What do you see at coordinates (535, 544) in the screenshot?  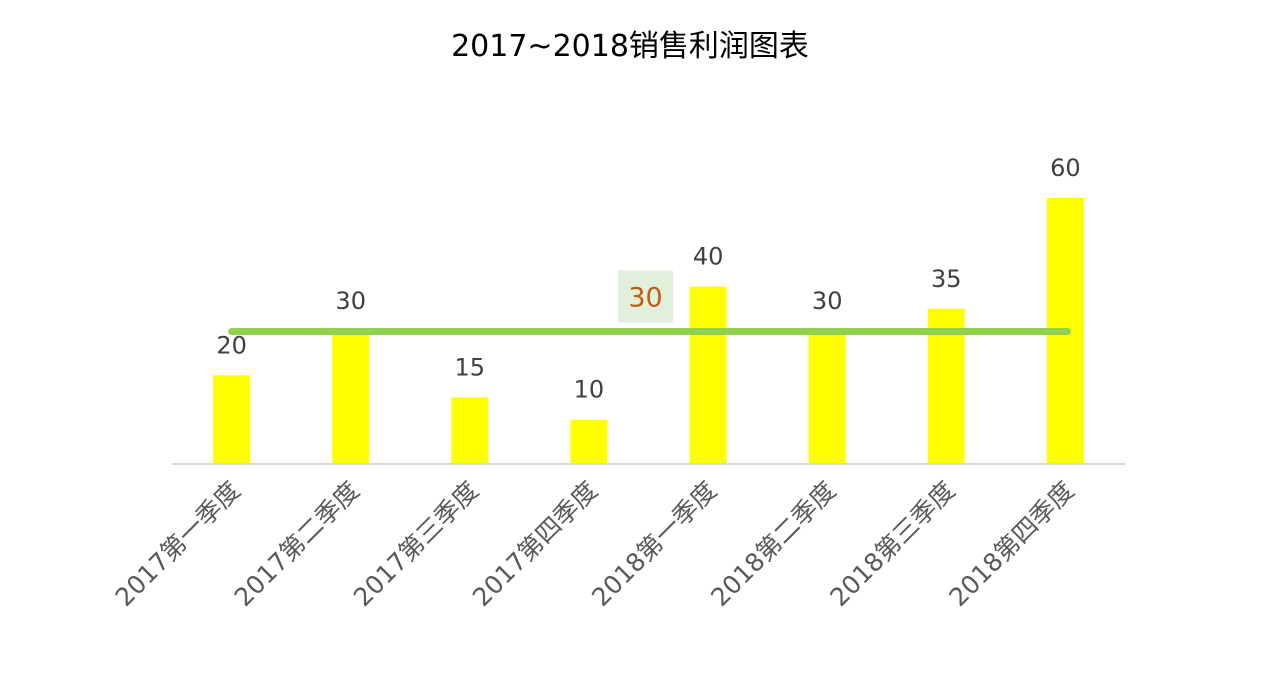 I see `x-tick-label: 2017第四季度` at bounding box center [535, 544].